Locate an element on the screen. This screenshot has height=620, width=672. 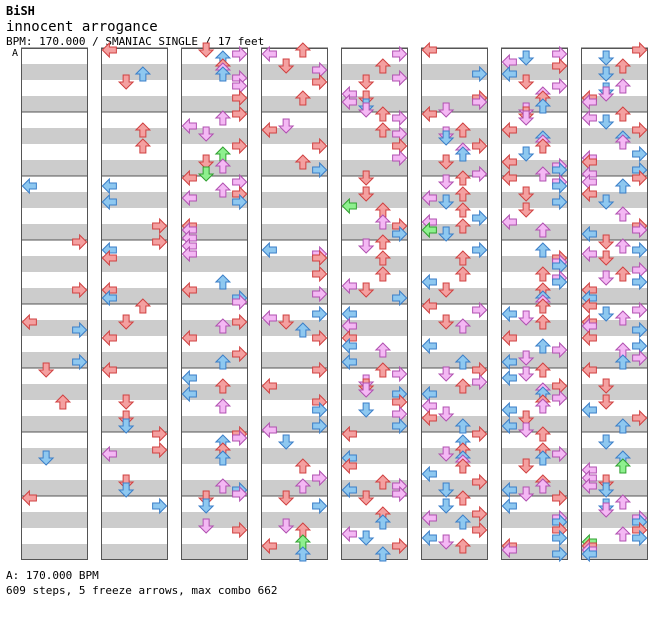
artist-name: BiSH is located at coordinates (20, 11).